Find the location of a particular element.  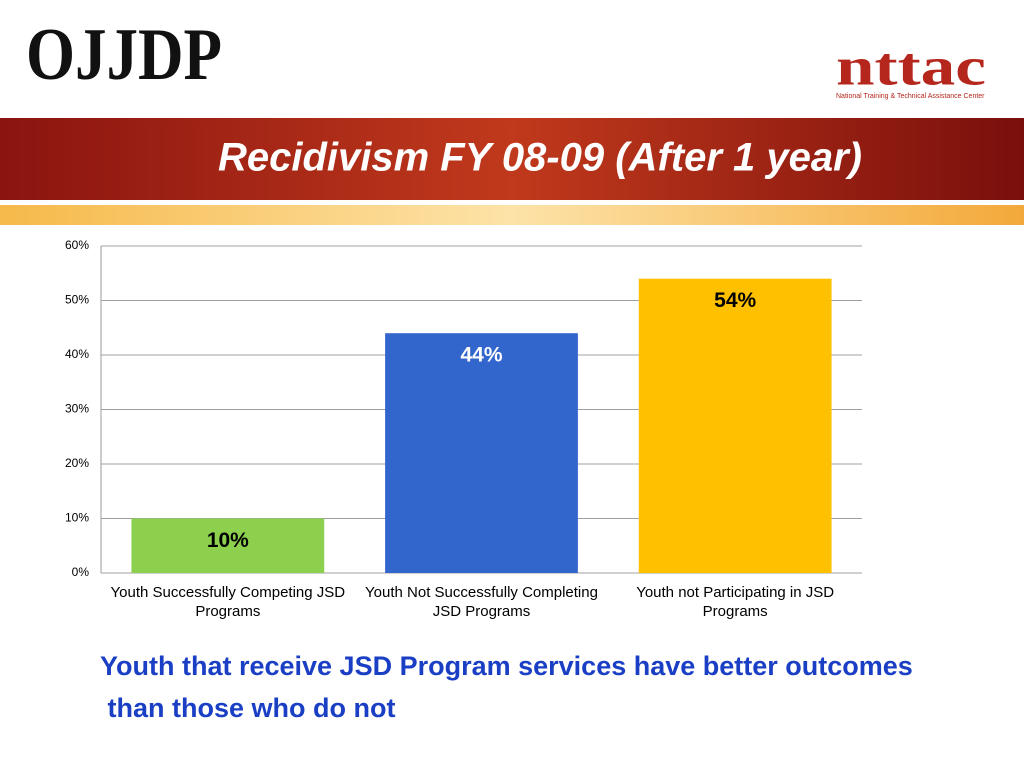

logo-right: nttac is located at coordinates (911, 66).